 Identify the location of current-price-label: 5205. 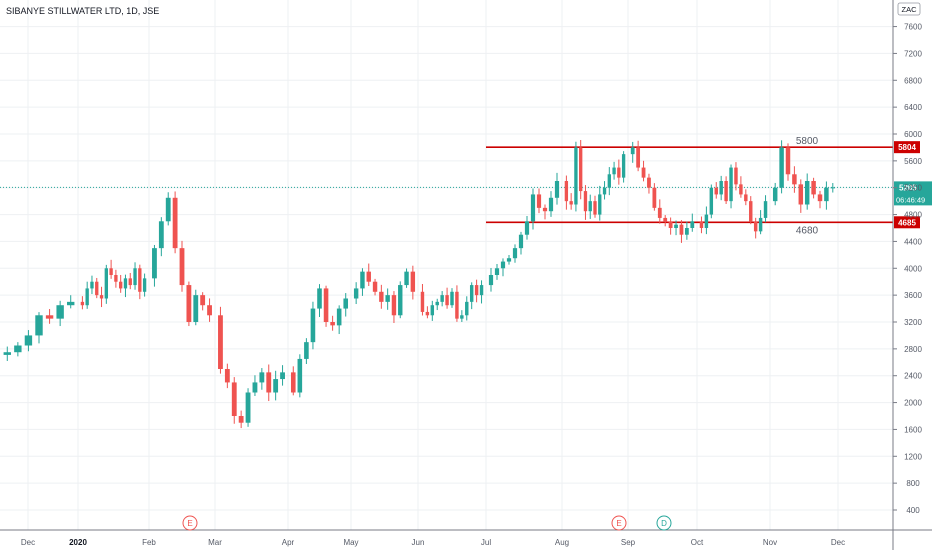
(908, 187).